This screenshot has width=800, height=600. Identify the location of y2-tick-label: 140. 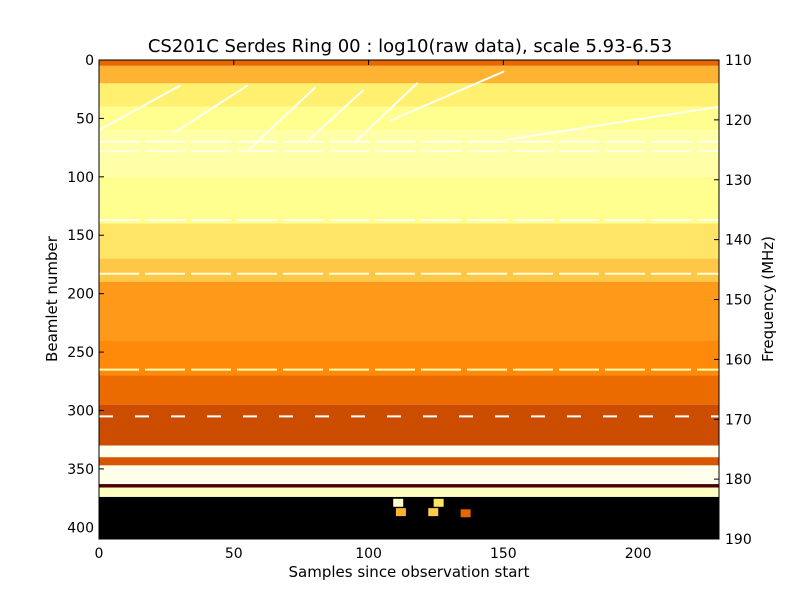
(738, 241).